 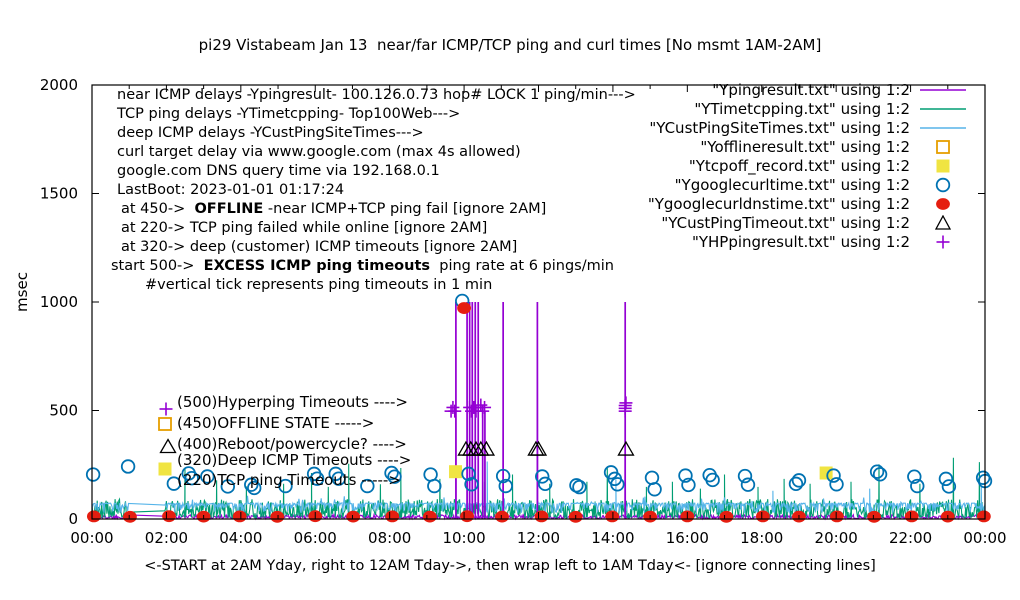 I want to click on legend-row-YCustPingSiteTimes.txt: "YCustPingSiteTimes.txt" using 1:2, so click(x=766, y=127).